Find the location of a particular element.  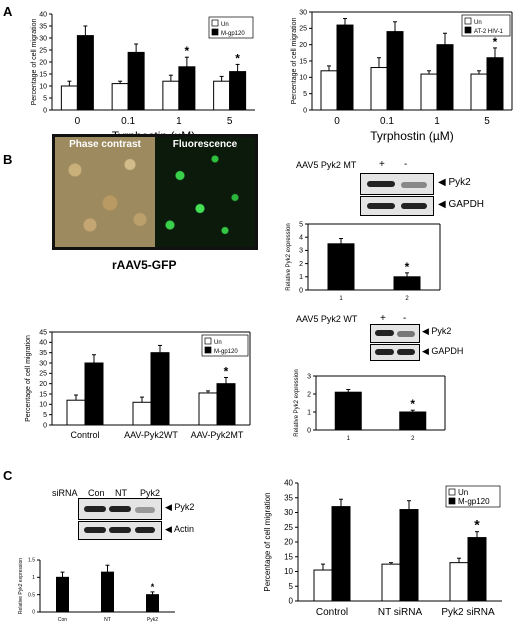

blot-c-row-label: siRNA is located at coordinates (65, 493).